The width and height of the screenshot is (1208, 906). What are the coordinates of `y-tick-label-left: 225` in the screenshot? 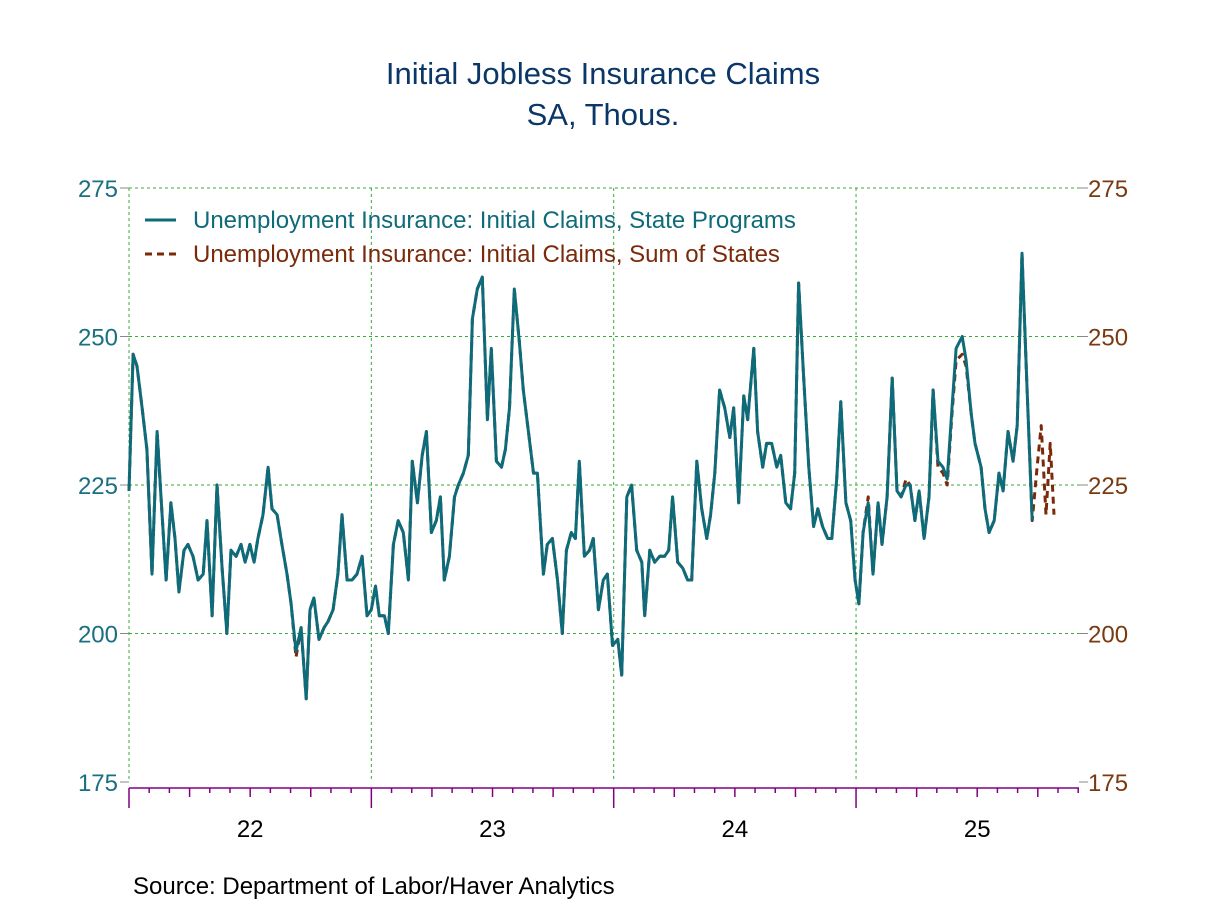 It's located at (98, 486).